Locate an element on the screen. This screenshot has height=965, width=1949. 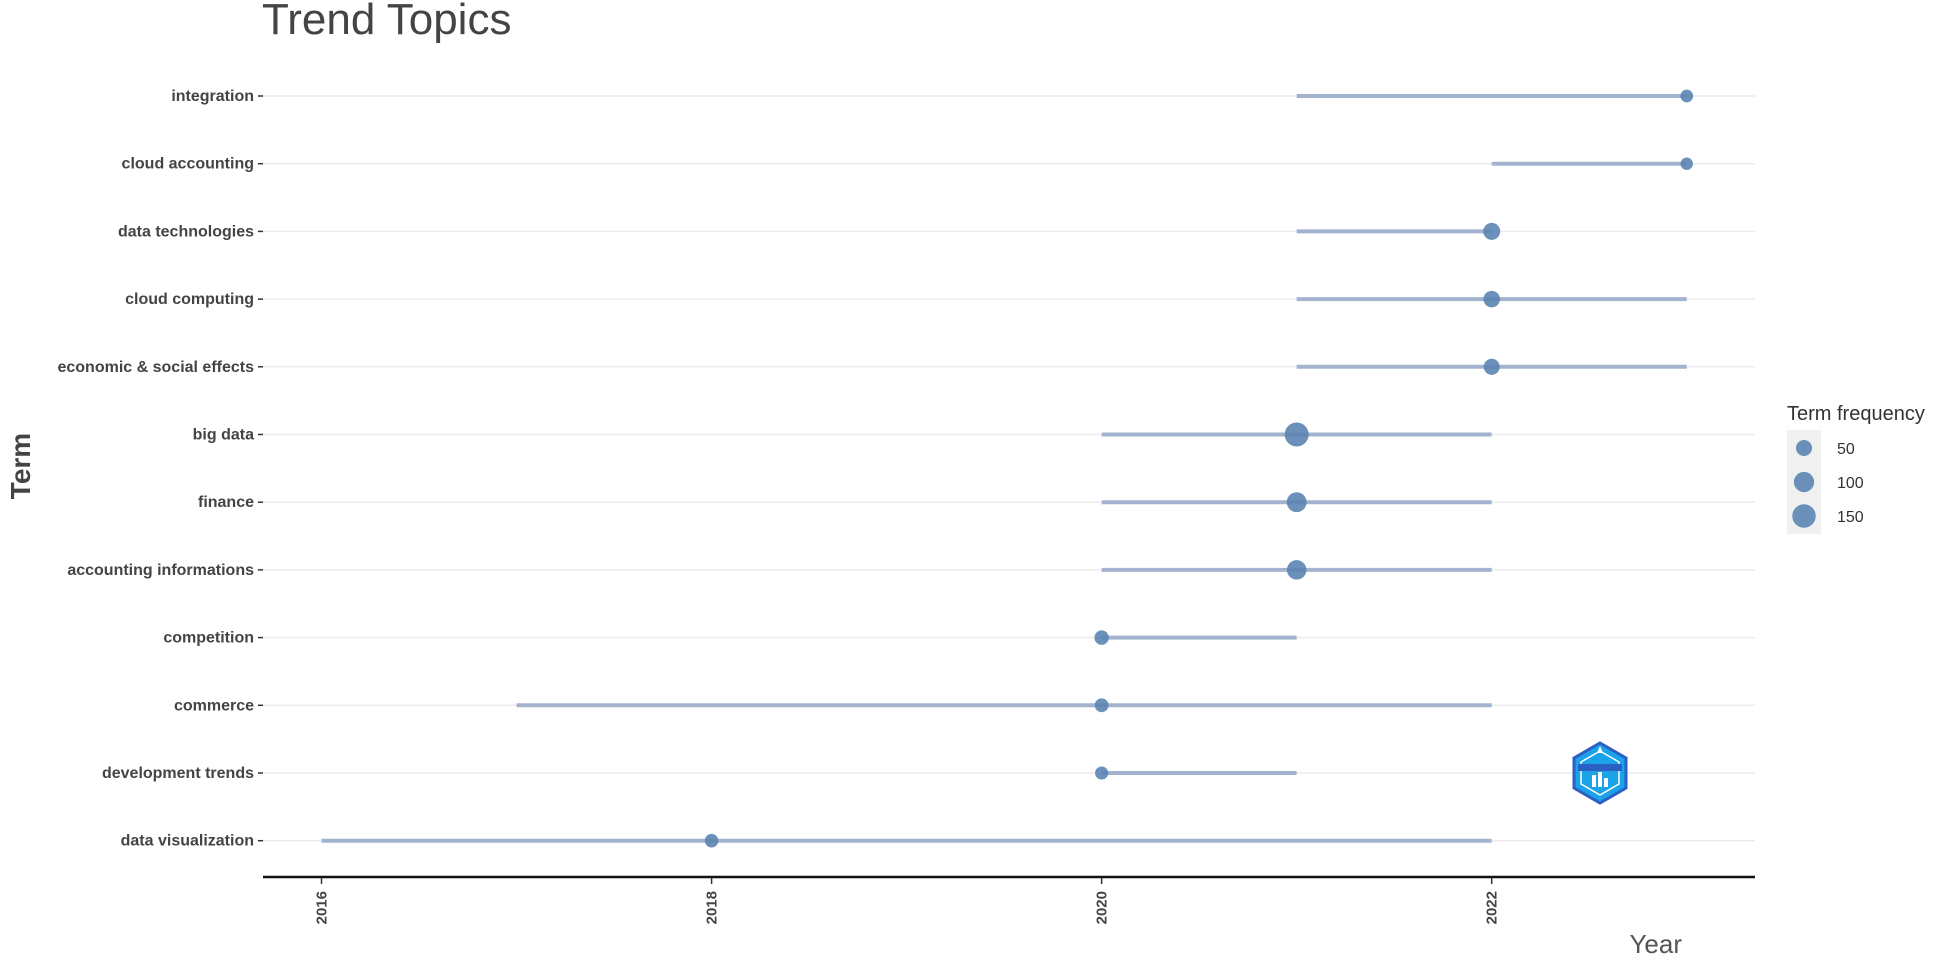
legend-label: 50 is located at coordinates (1846, 449).